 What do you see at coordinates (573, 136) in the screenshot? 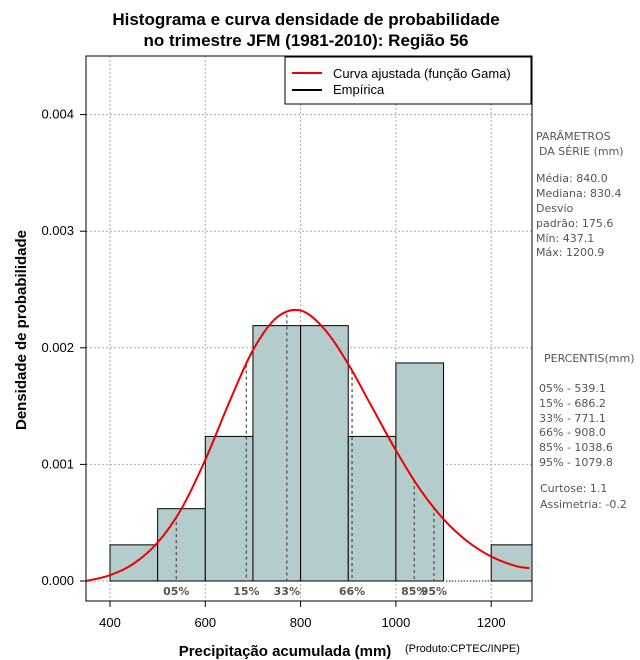
I see `params-heading-1: PARÂMETROS` at bounding box center [573, 136].